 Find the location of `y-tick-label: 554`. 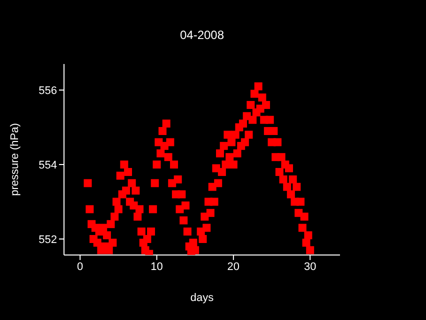

y-tick-label: 554 is located at coordinates (47, 165).